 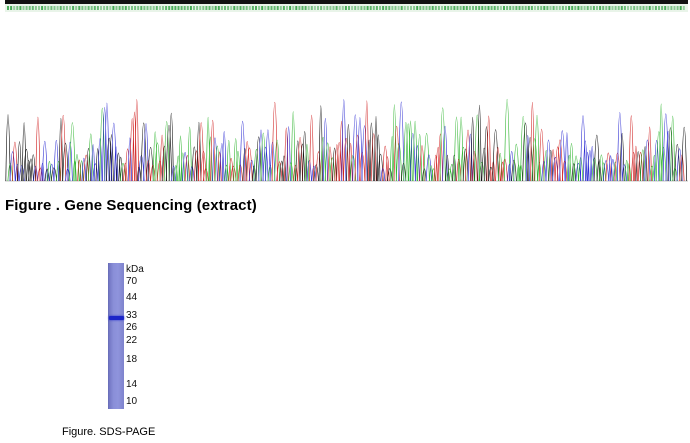 What do you see at coordinates (116, 318) in the screenshot?
I see `protein-band` at bounding box center [116, 318].